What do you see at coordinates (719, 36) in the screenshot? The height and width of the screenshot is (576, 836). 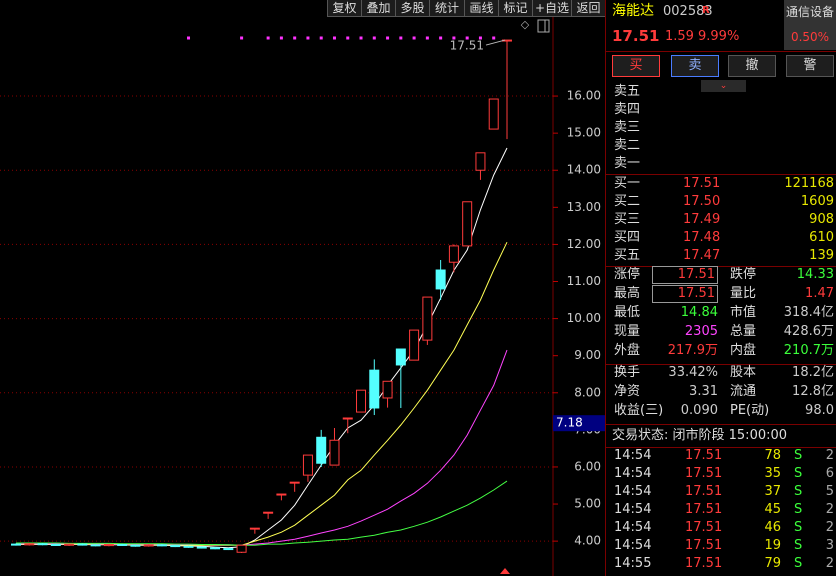 I see `price-change-pct: 9.99%` at bounding box center [719, 36].